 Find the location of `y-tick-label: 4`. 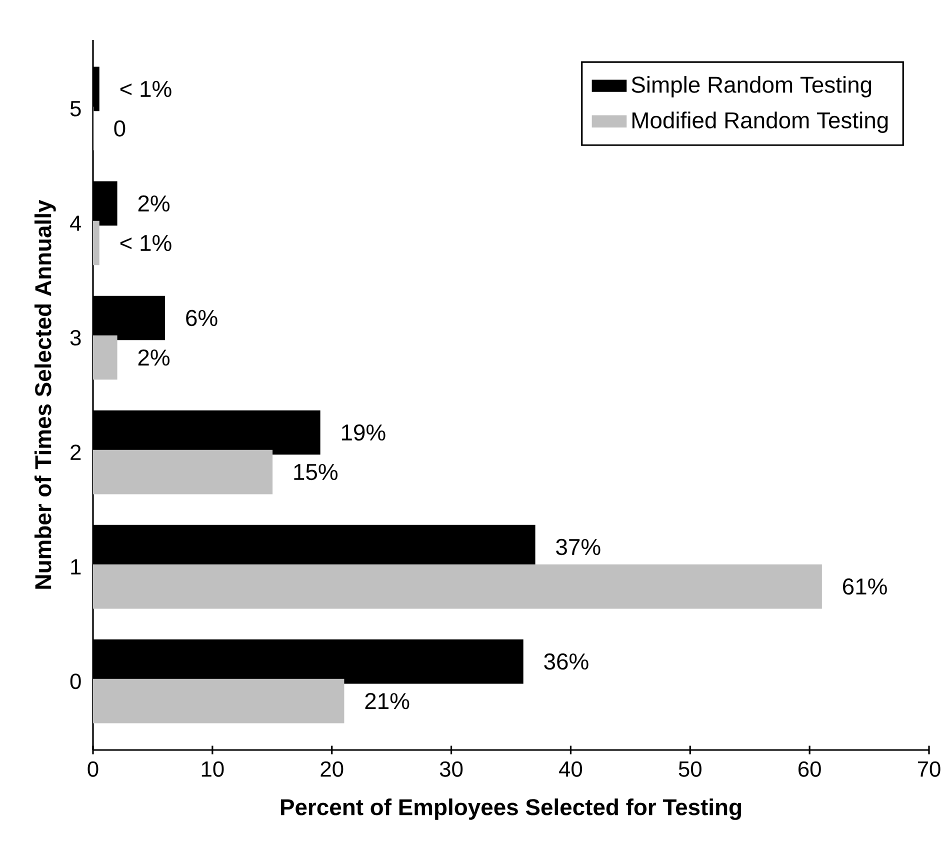

y-tick-label: 4 is located at coordinates (76, 223).